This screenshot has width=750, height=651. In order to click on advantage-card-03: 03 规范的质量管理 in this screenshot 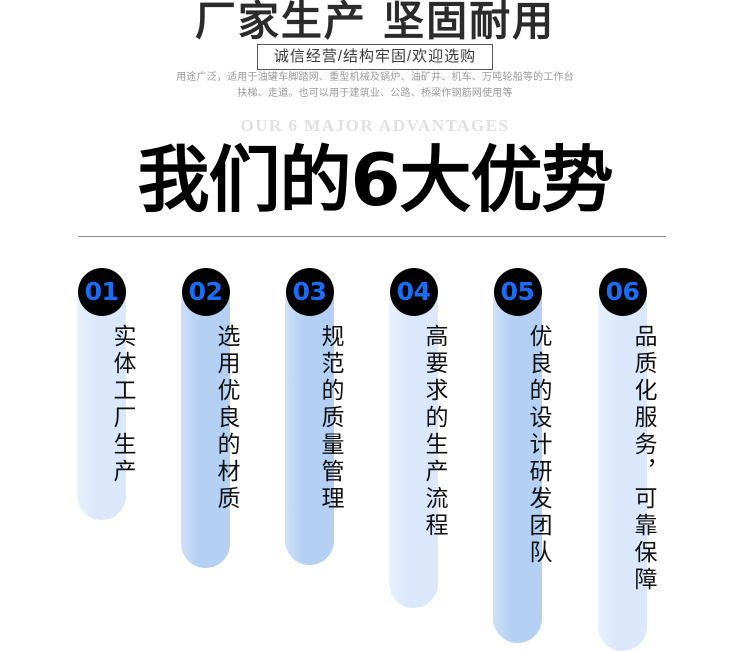, I will do `click(314, 416)`.